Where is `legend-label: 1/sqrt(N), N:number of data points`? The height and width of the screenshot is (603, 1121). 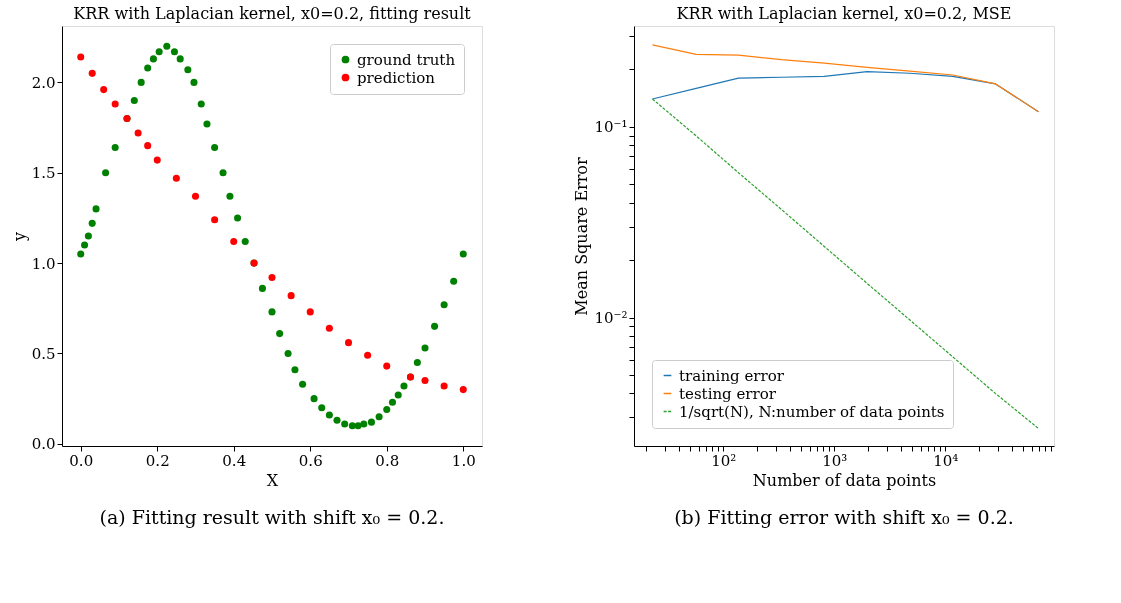 legend-label: 1/sqrt(N), N:number of data points is located at coordinates (812, 411).